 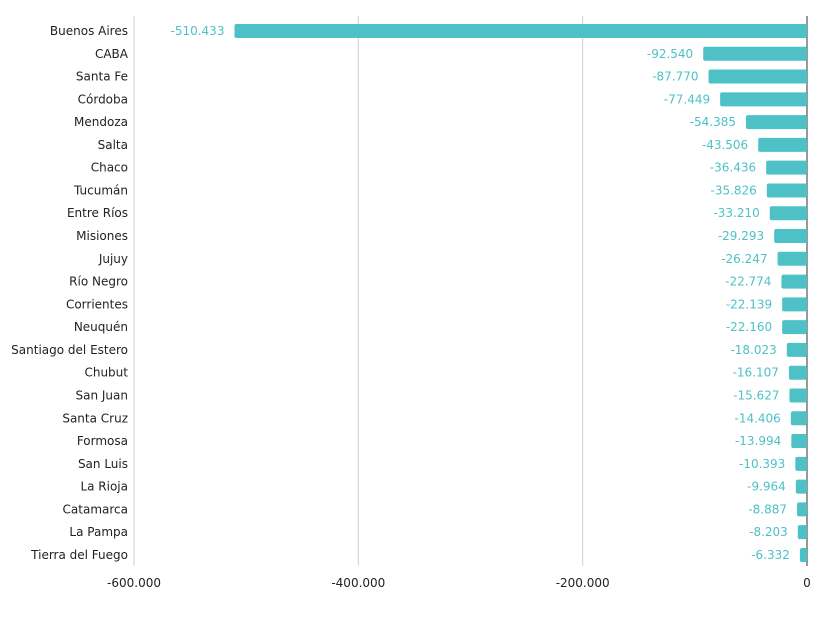 I want to click on category-label: San Luis, so click(x=103, y=464).